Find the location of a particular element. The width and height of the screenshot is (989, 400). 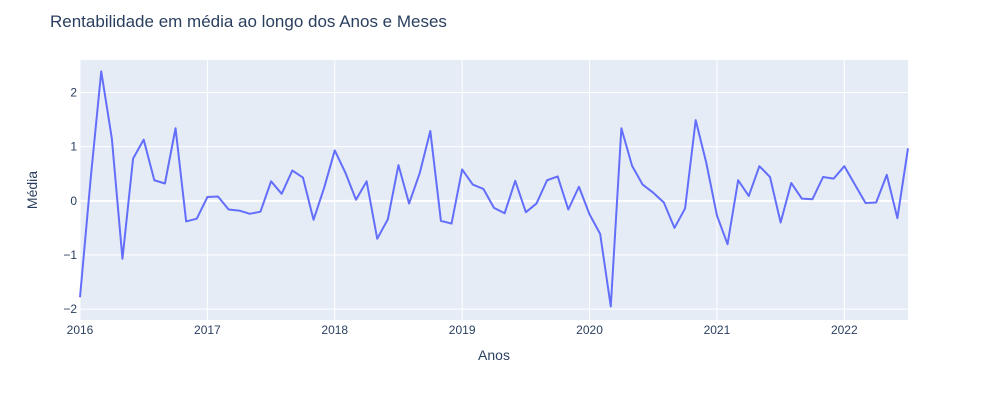

x-tick-label: 2021 is located at coordinates (717, 330).